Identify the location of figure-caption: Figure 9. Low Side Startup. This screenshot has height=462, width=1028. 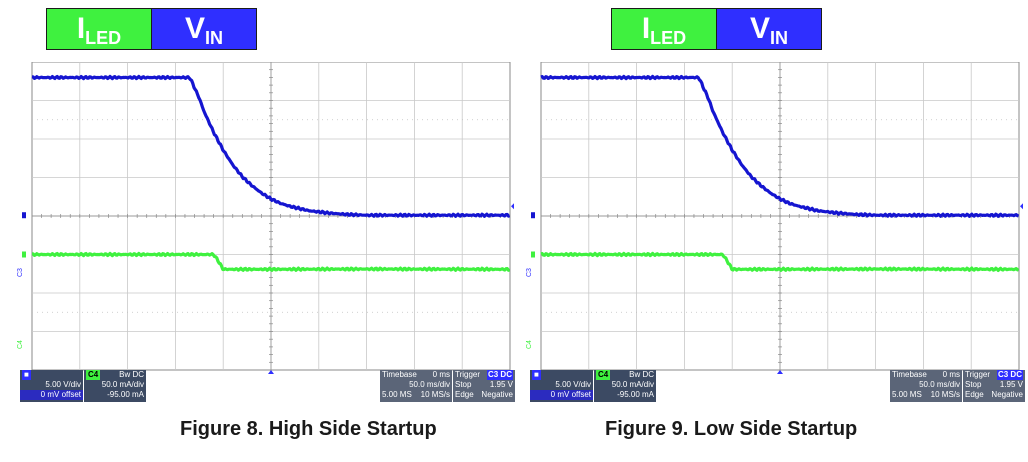
(731, 429).